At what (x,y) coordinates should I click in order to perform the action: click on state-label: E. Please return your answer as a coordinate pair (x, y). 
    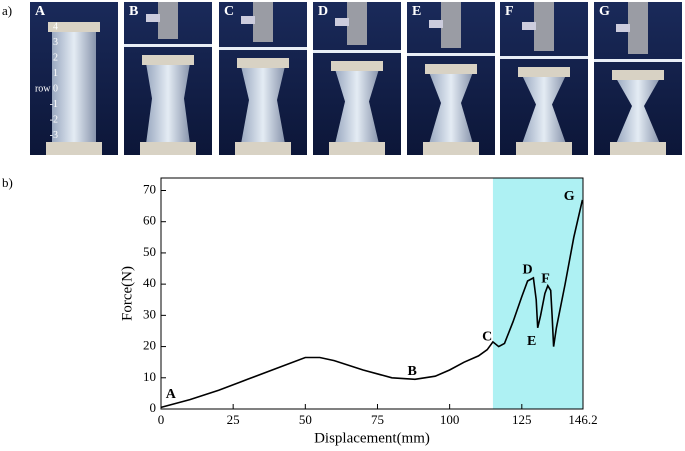
    Looking at the image, I should click on (531, 341).